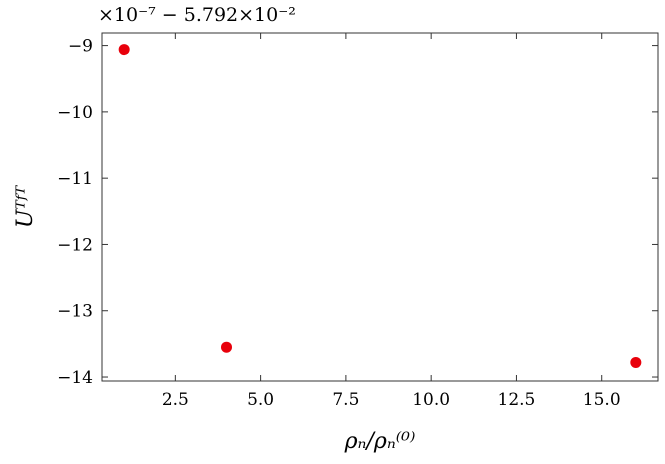  Describe the element at coordinates (75, 179) in the screenshot. I see `y-tick-label: −11` at that location.